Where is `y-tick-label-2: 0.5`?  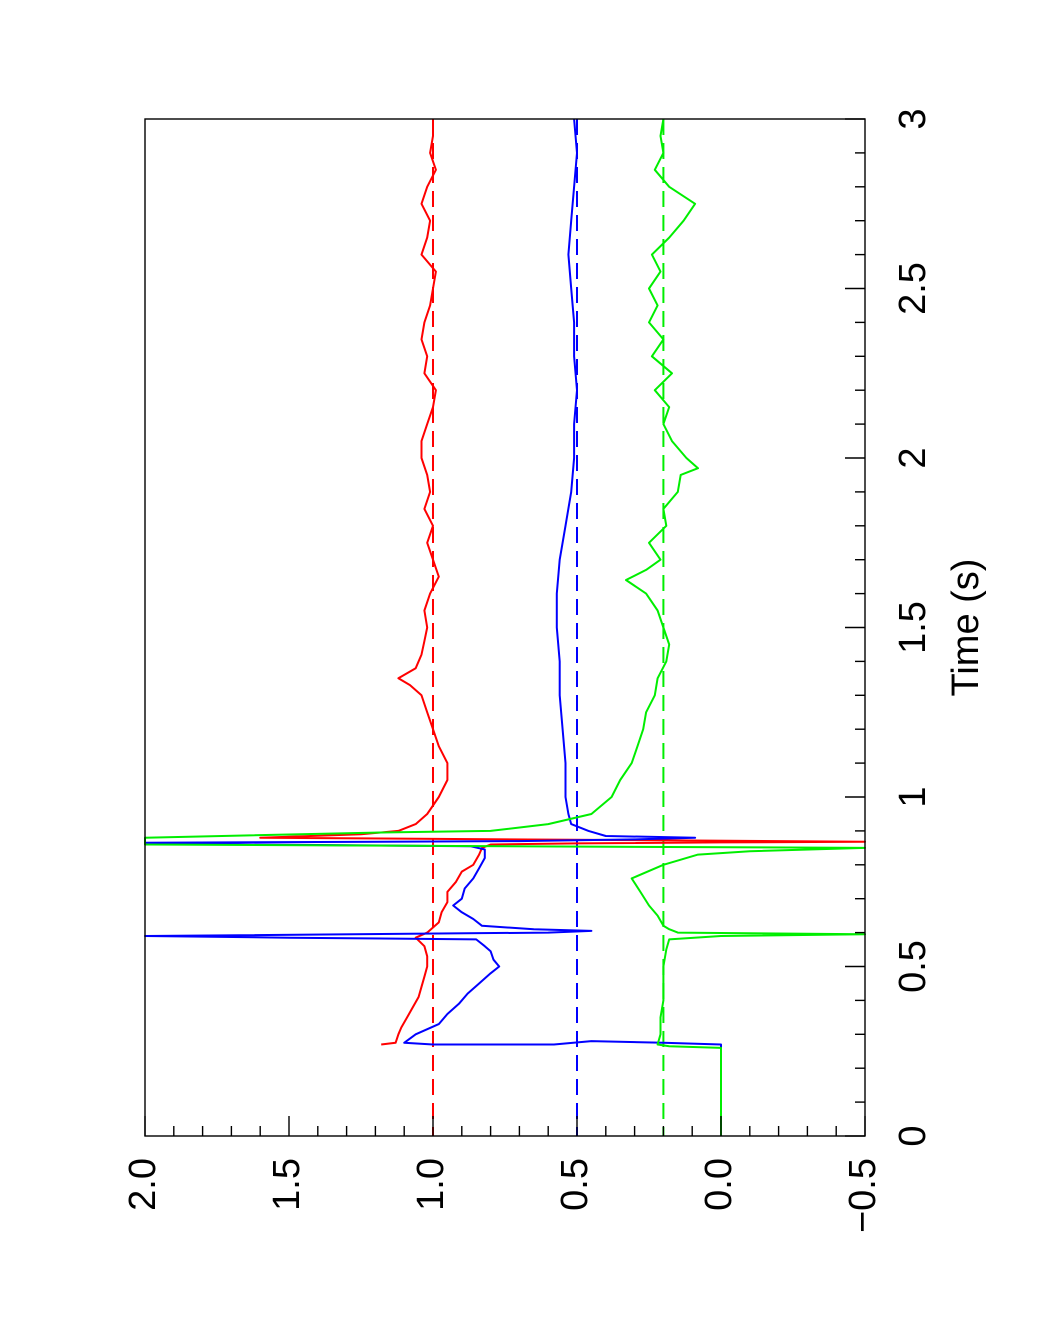
y-tick-label-2: 0.5 is located at coordinates (575, 1184).